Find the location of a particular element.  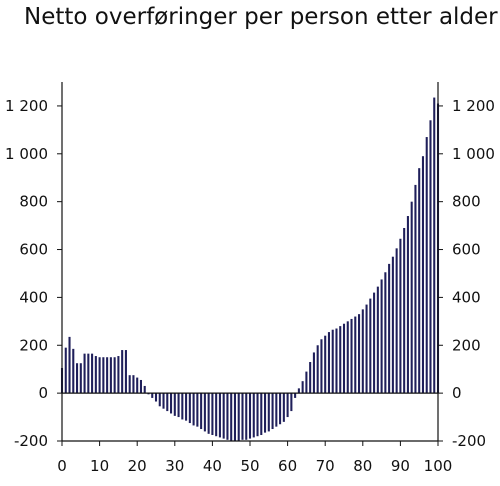

y-tick-label-left: 0 is located at coordinates (43, 393).